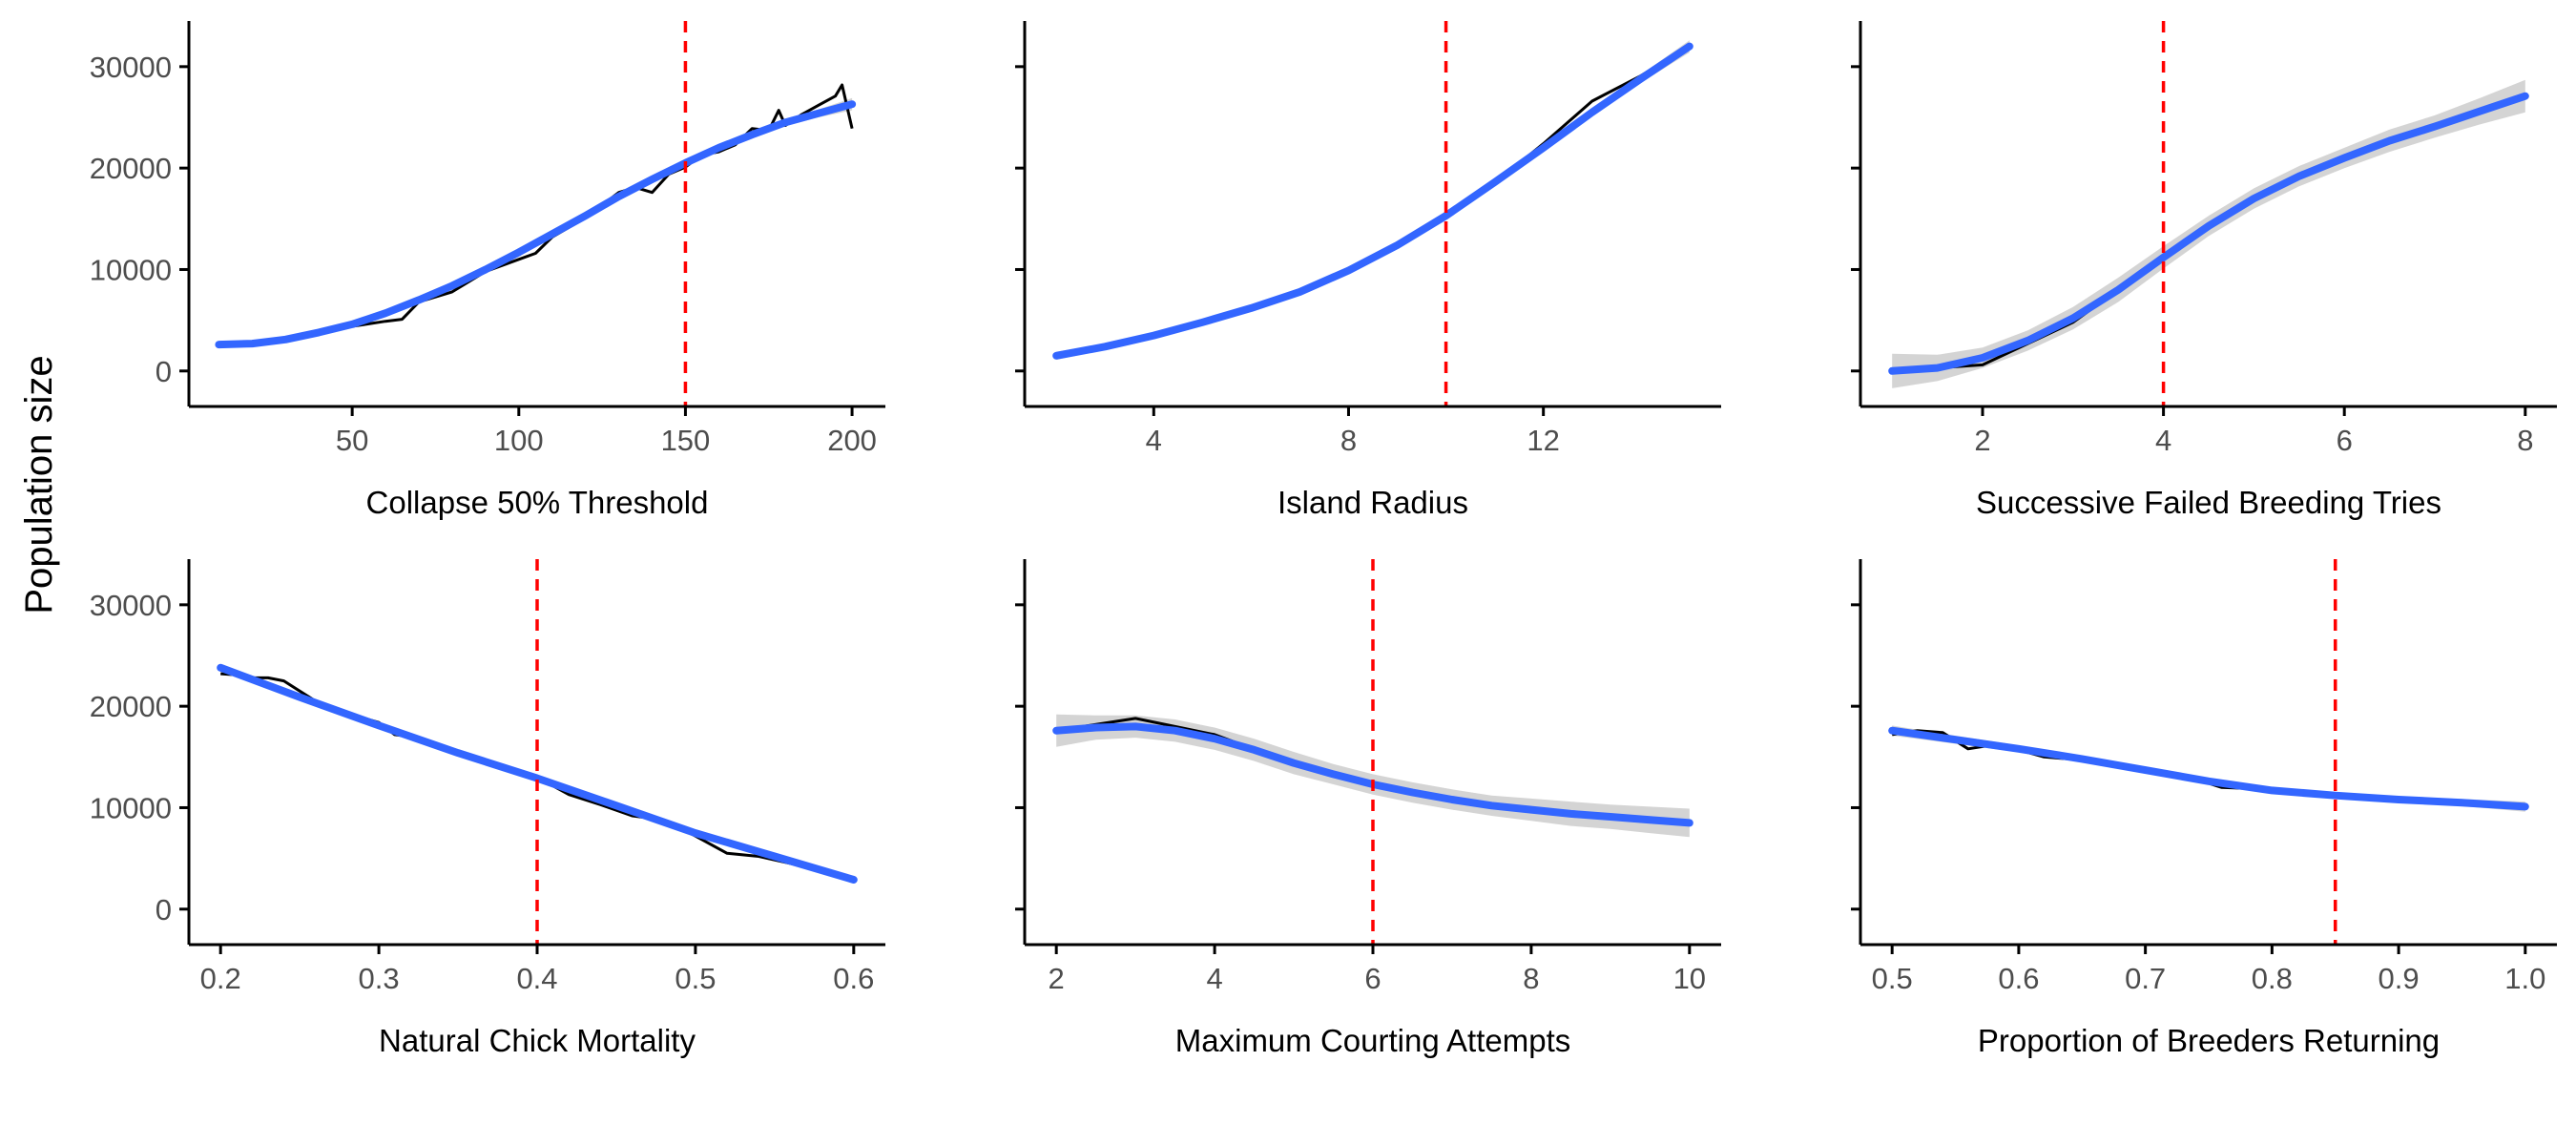 This screenshot has width=2576, height=1145. What do you see at coordinates (2524, 979) in the screenshot?
I see `x-tick-label: 1.0` at bounding box center [2524, 979].